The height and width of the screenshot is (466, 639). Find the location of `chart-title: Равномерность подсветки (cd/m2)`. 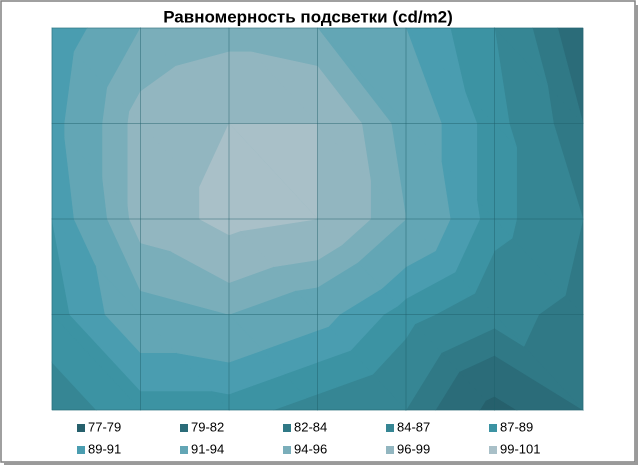

chart-title: Равномерность подсветки (cd/m2) is located at coordinates (308, 16).